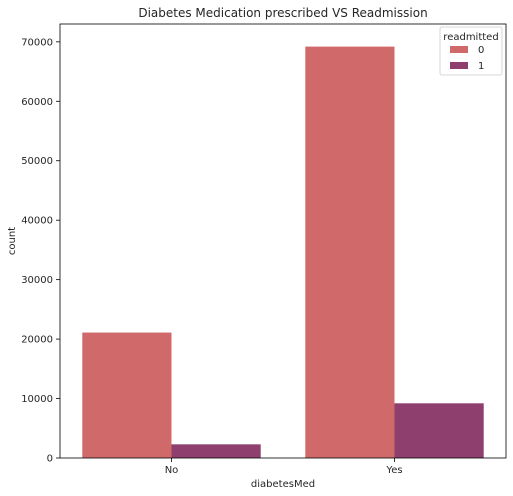 The height and width of the screenshot is (496, 513). What do you see at coordinates (37, 340) in the screenshot?
I see `y-tick-label: 20000` at bounding box center [37, 340].